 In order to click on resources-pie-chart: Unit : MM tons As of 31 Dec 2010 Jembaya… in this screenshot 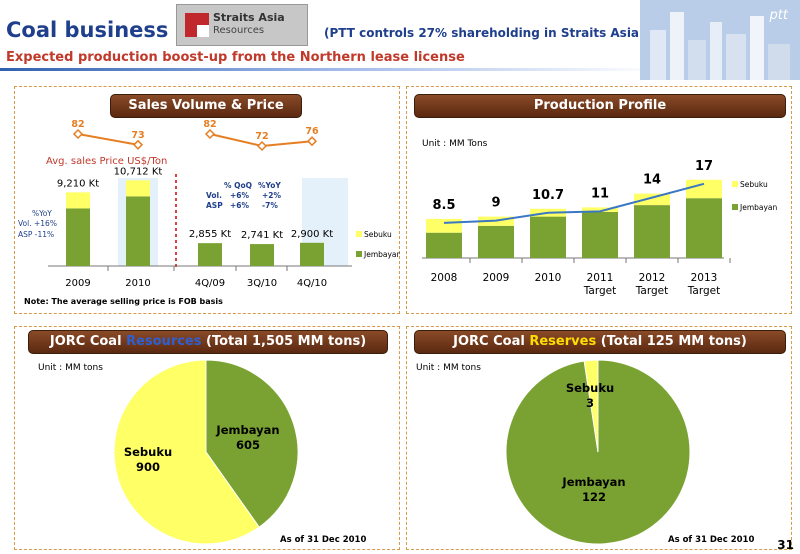, I will do `click(202, 452)`.